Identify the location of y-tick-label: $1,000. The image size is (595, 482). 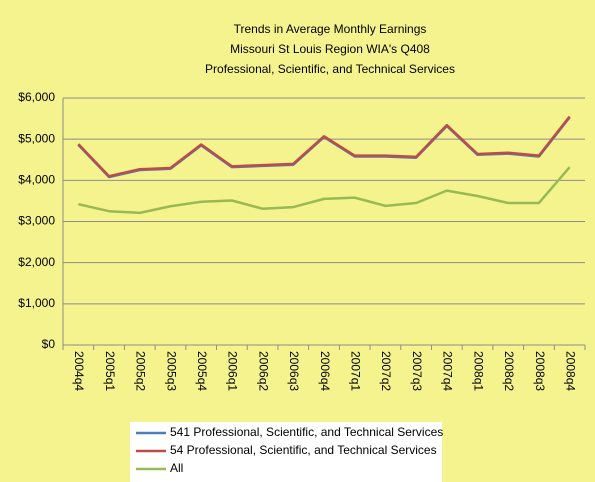
(36, 303).